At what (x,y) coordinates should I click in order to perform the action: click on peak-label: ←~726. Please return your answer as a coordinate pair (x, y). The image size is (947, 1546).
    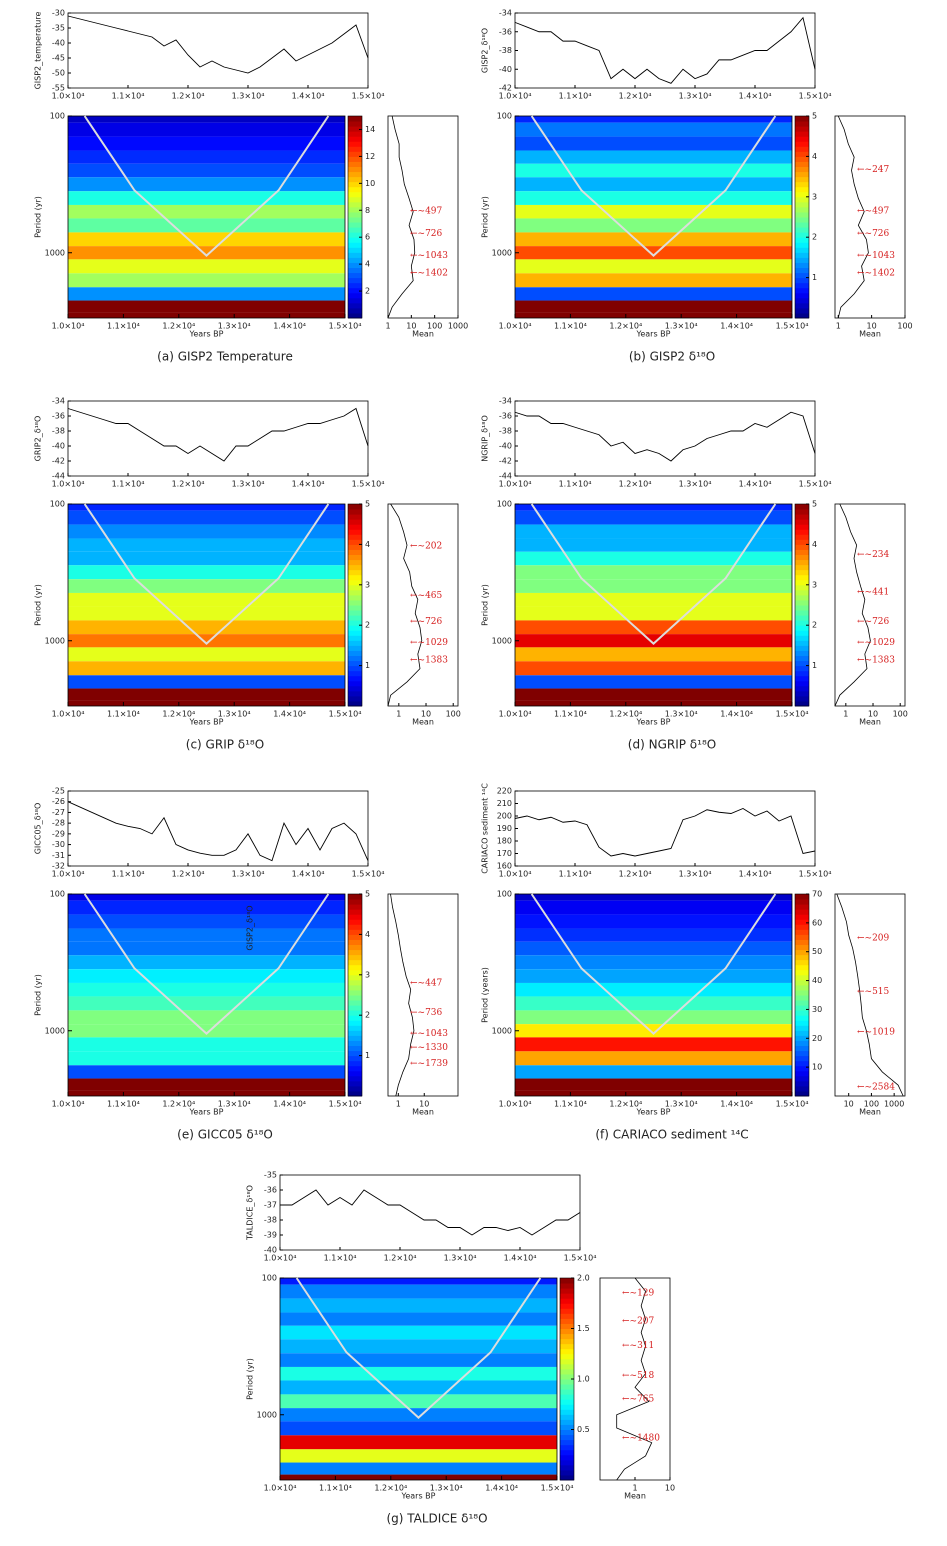
    Looking at the image, I should click on (426, 622).